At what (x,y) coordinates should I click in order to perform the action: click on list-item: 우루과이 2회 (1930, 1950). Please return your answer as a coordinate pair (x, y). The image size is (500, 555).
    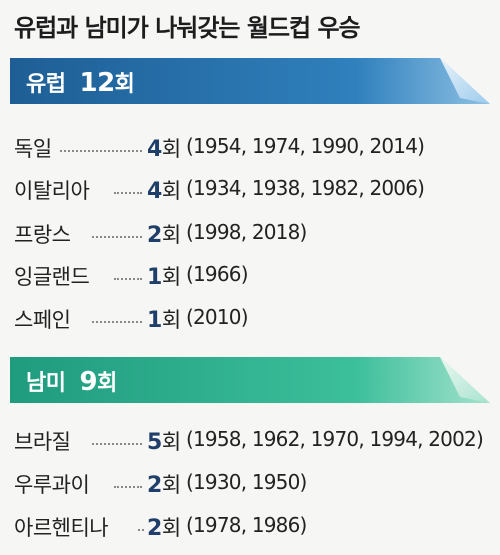
    Looking at the image, I should click on (254, 486).